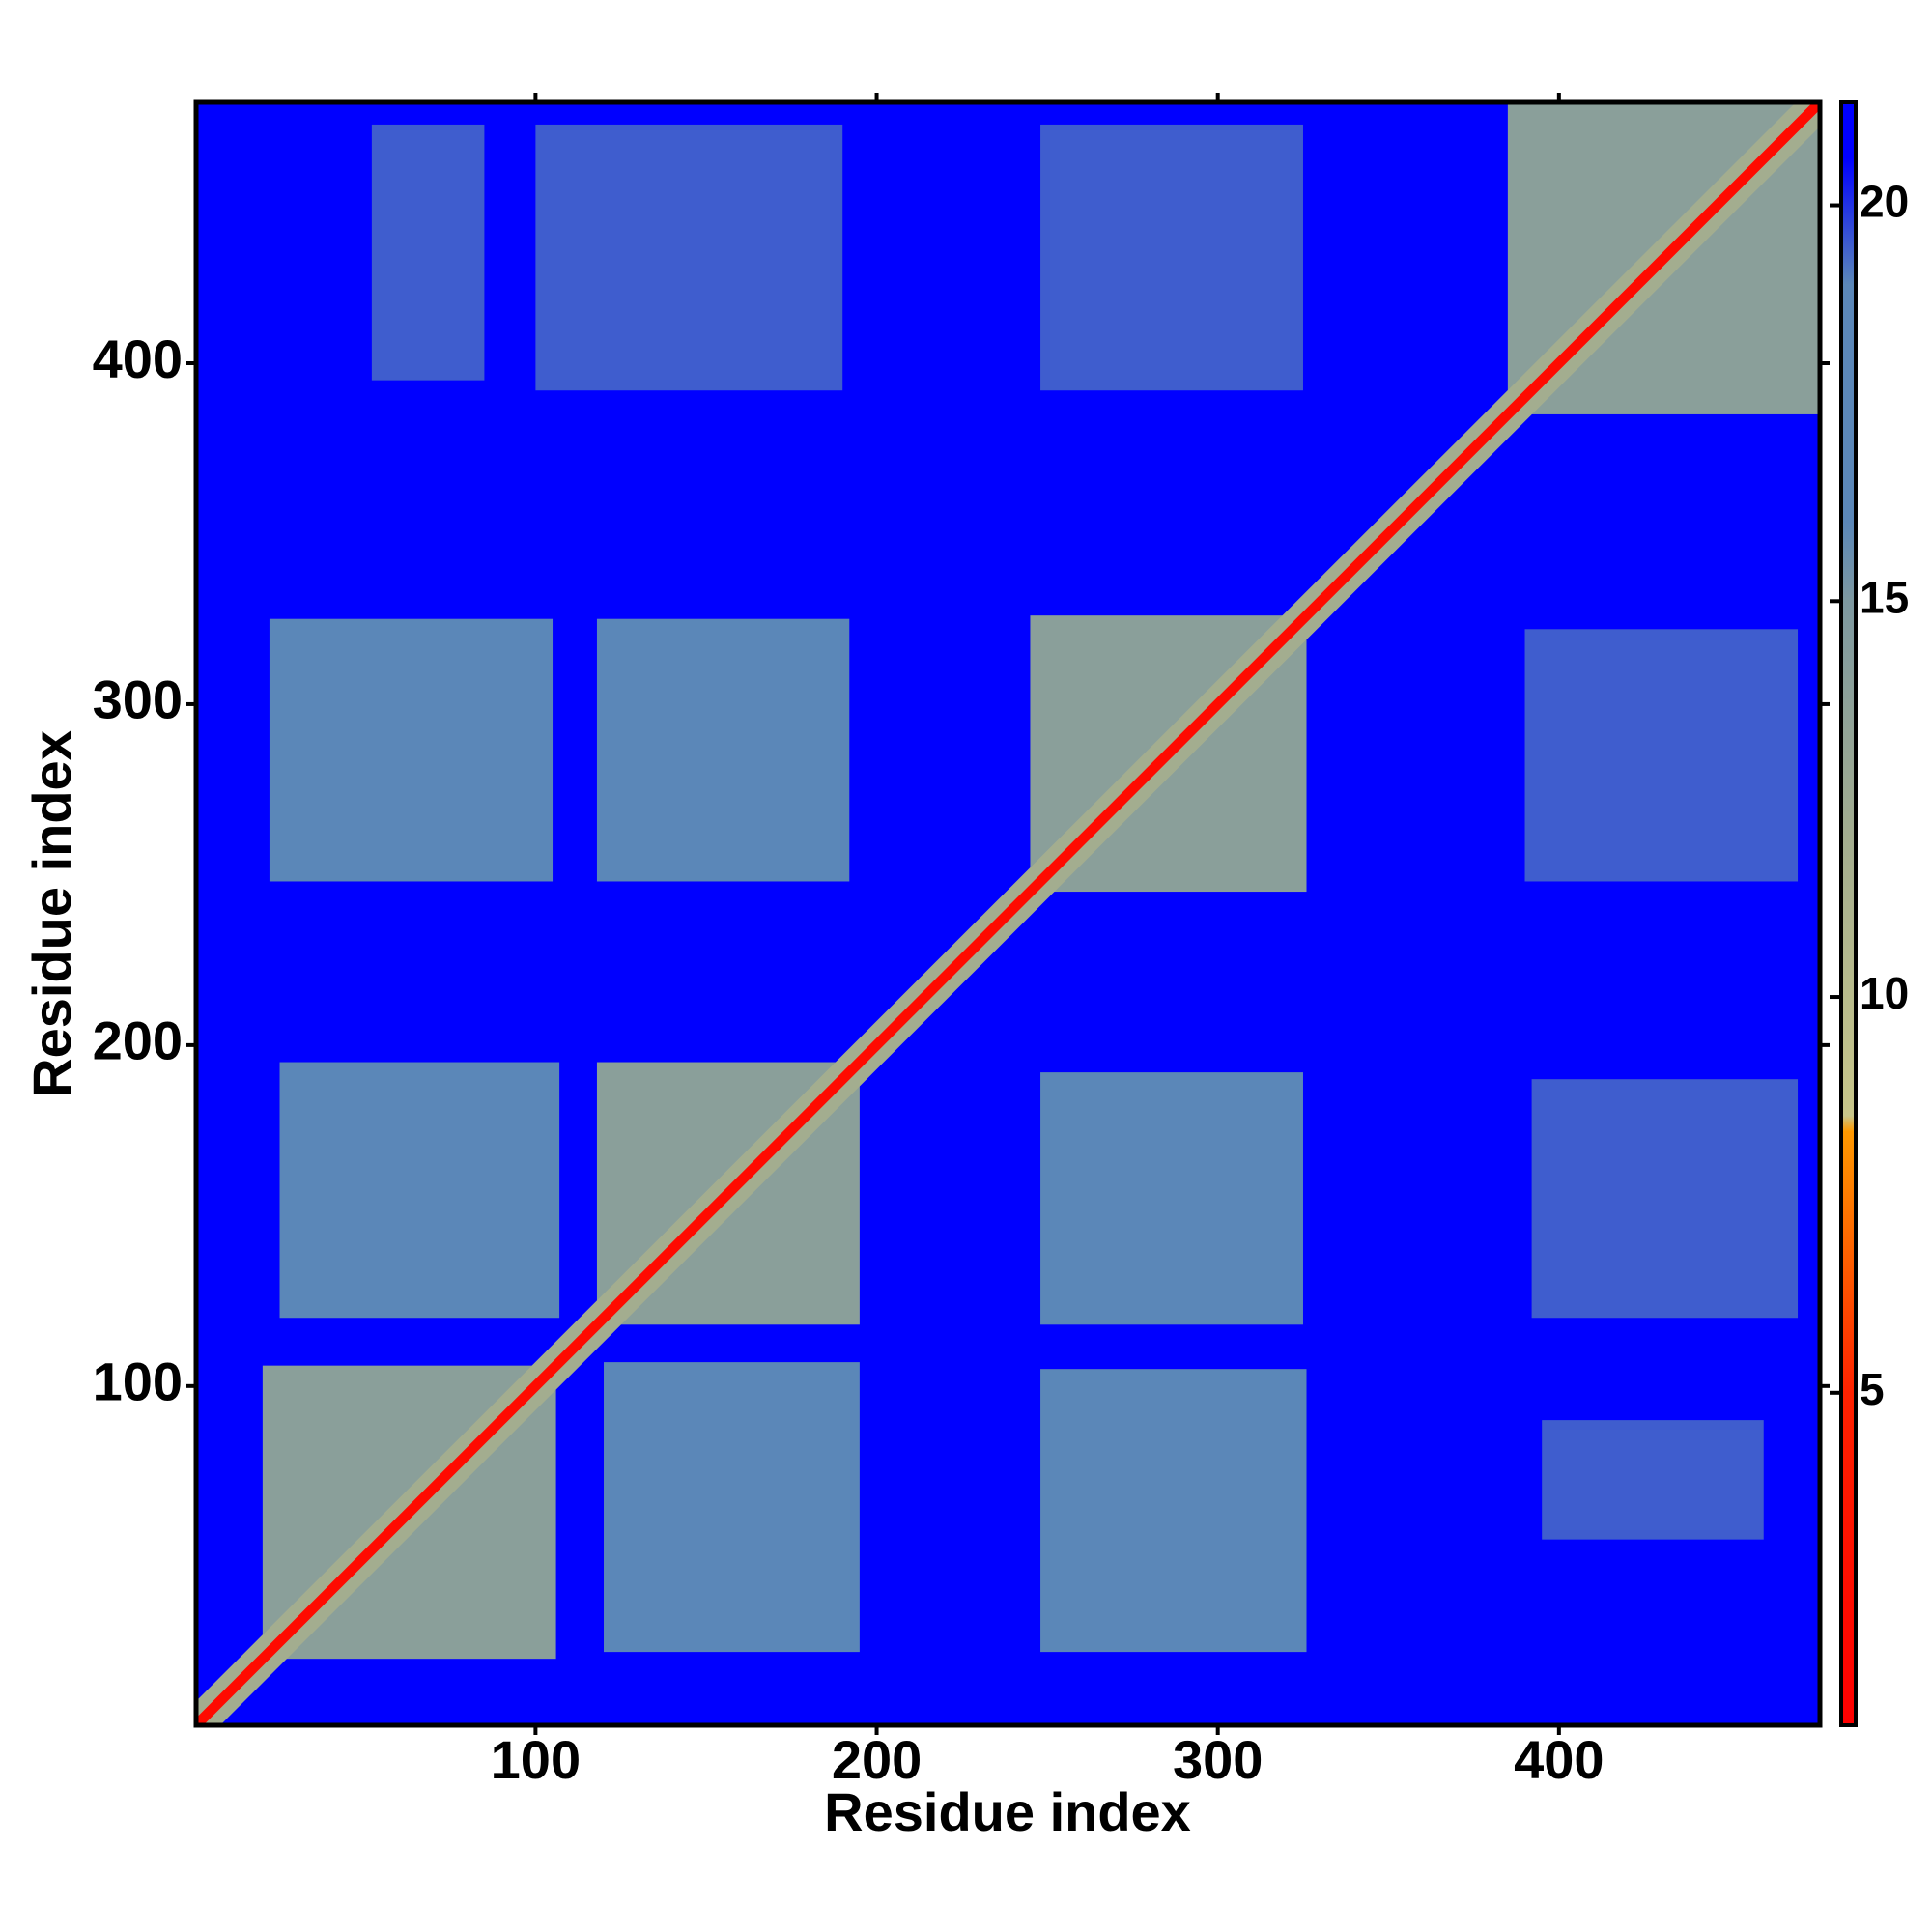 The image size is (1932, 1932). Describe the element at coordinates (1008, 1811) in the screenshot. I see `x-axis-title: Residue index` at that location.